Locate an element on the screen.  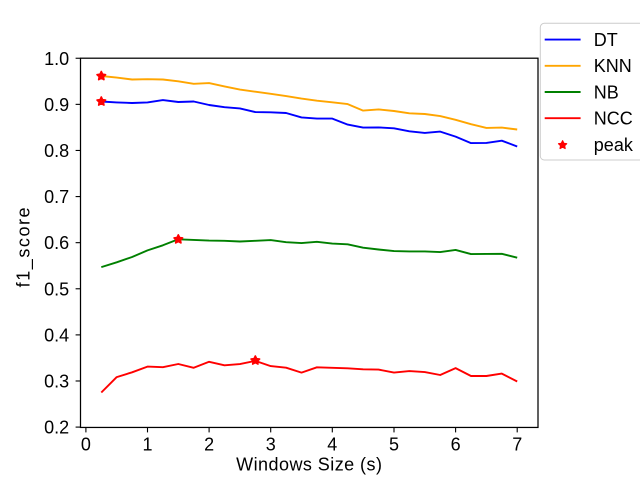
svg-text: 0.2 is located at coordinates (56, 428).